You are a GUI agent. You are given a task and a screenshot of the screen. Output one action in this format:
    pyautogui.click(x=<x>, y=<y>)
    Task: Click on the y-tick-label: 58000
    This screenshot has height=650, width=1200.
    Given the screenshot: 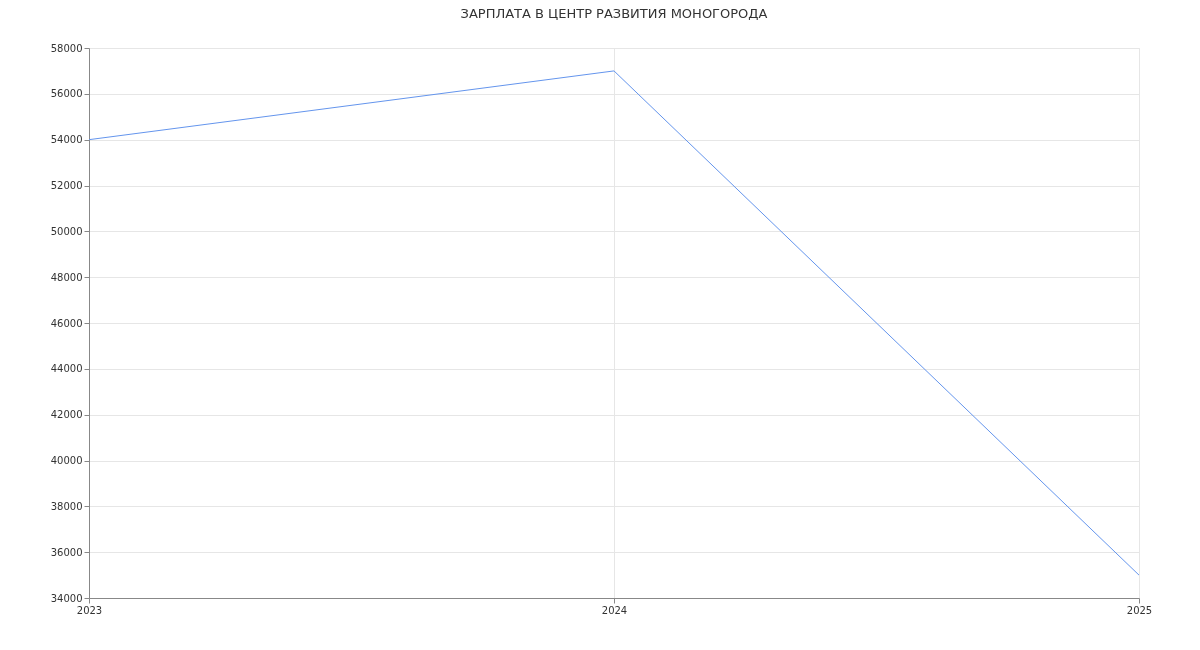 What is the action you would take?
    pyautogui.click(x=66, y=48)
    